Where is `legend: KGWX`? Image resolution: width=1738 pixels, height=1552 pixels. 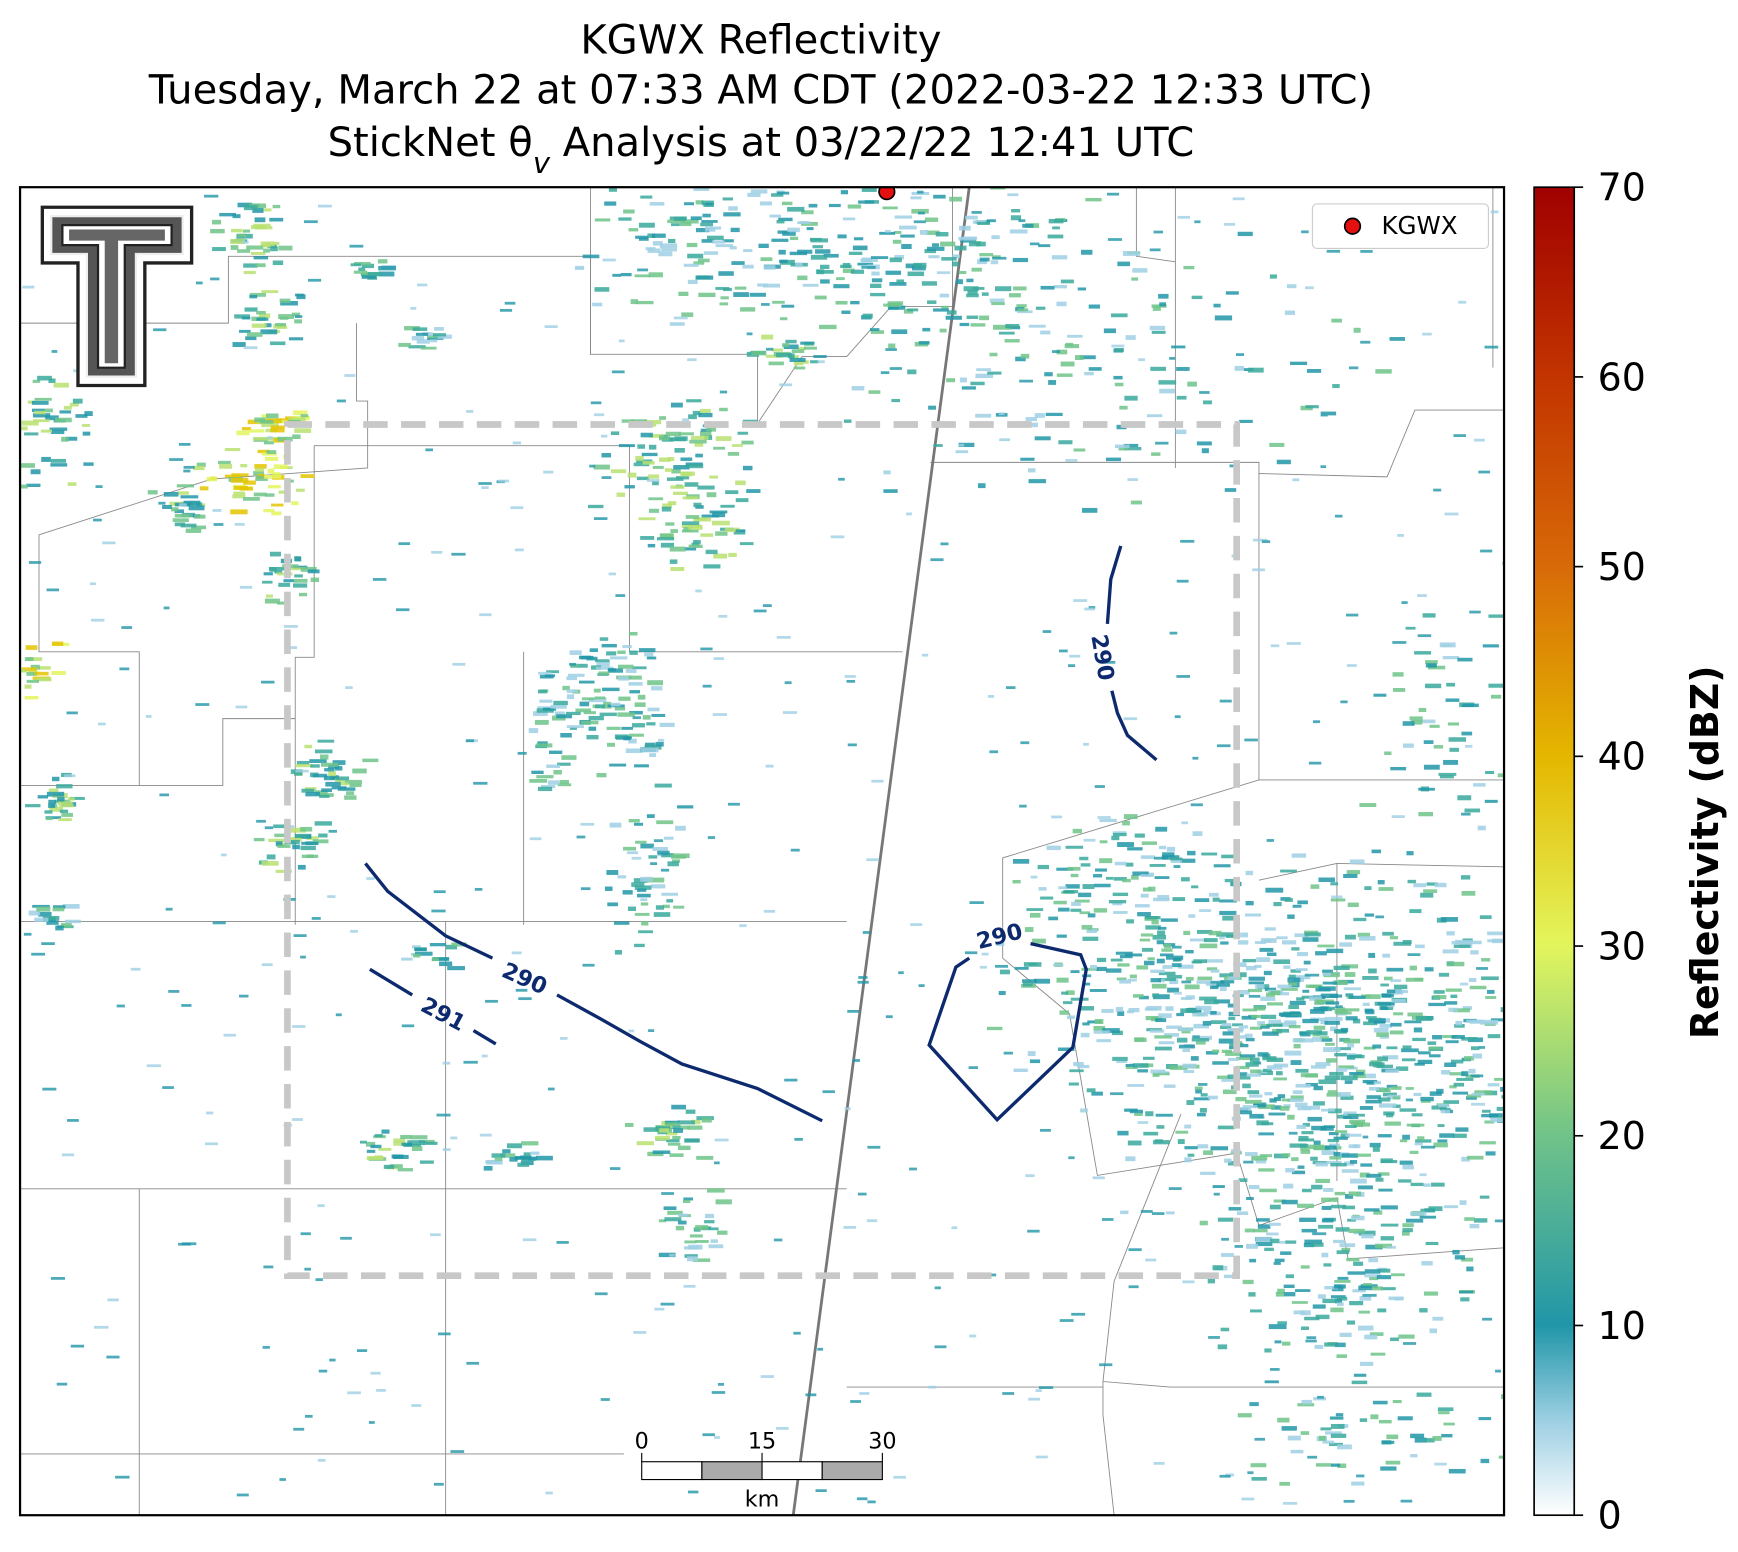
legend: KGWX is located at coordinates (1400, 226).